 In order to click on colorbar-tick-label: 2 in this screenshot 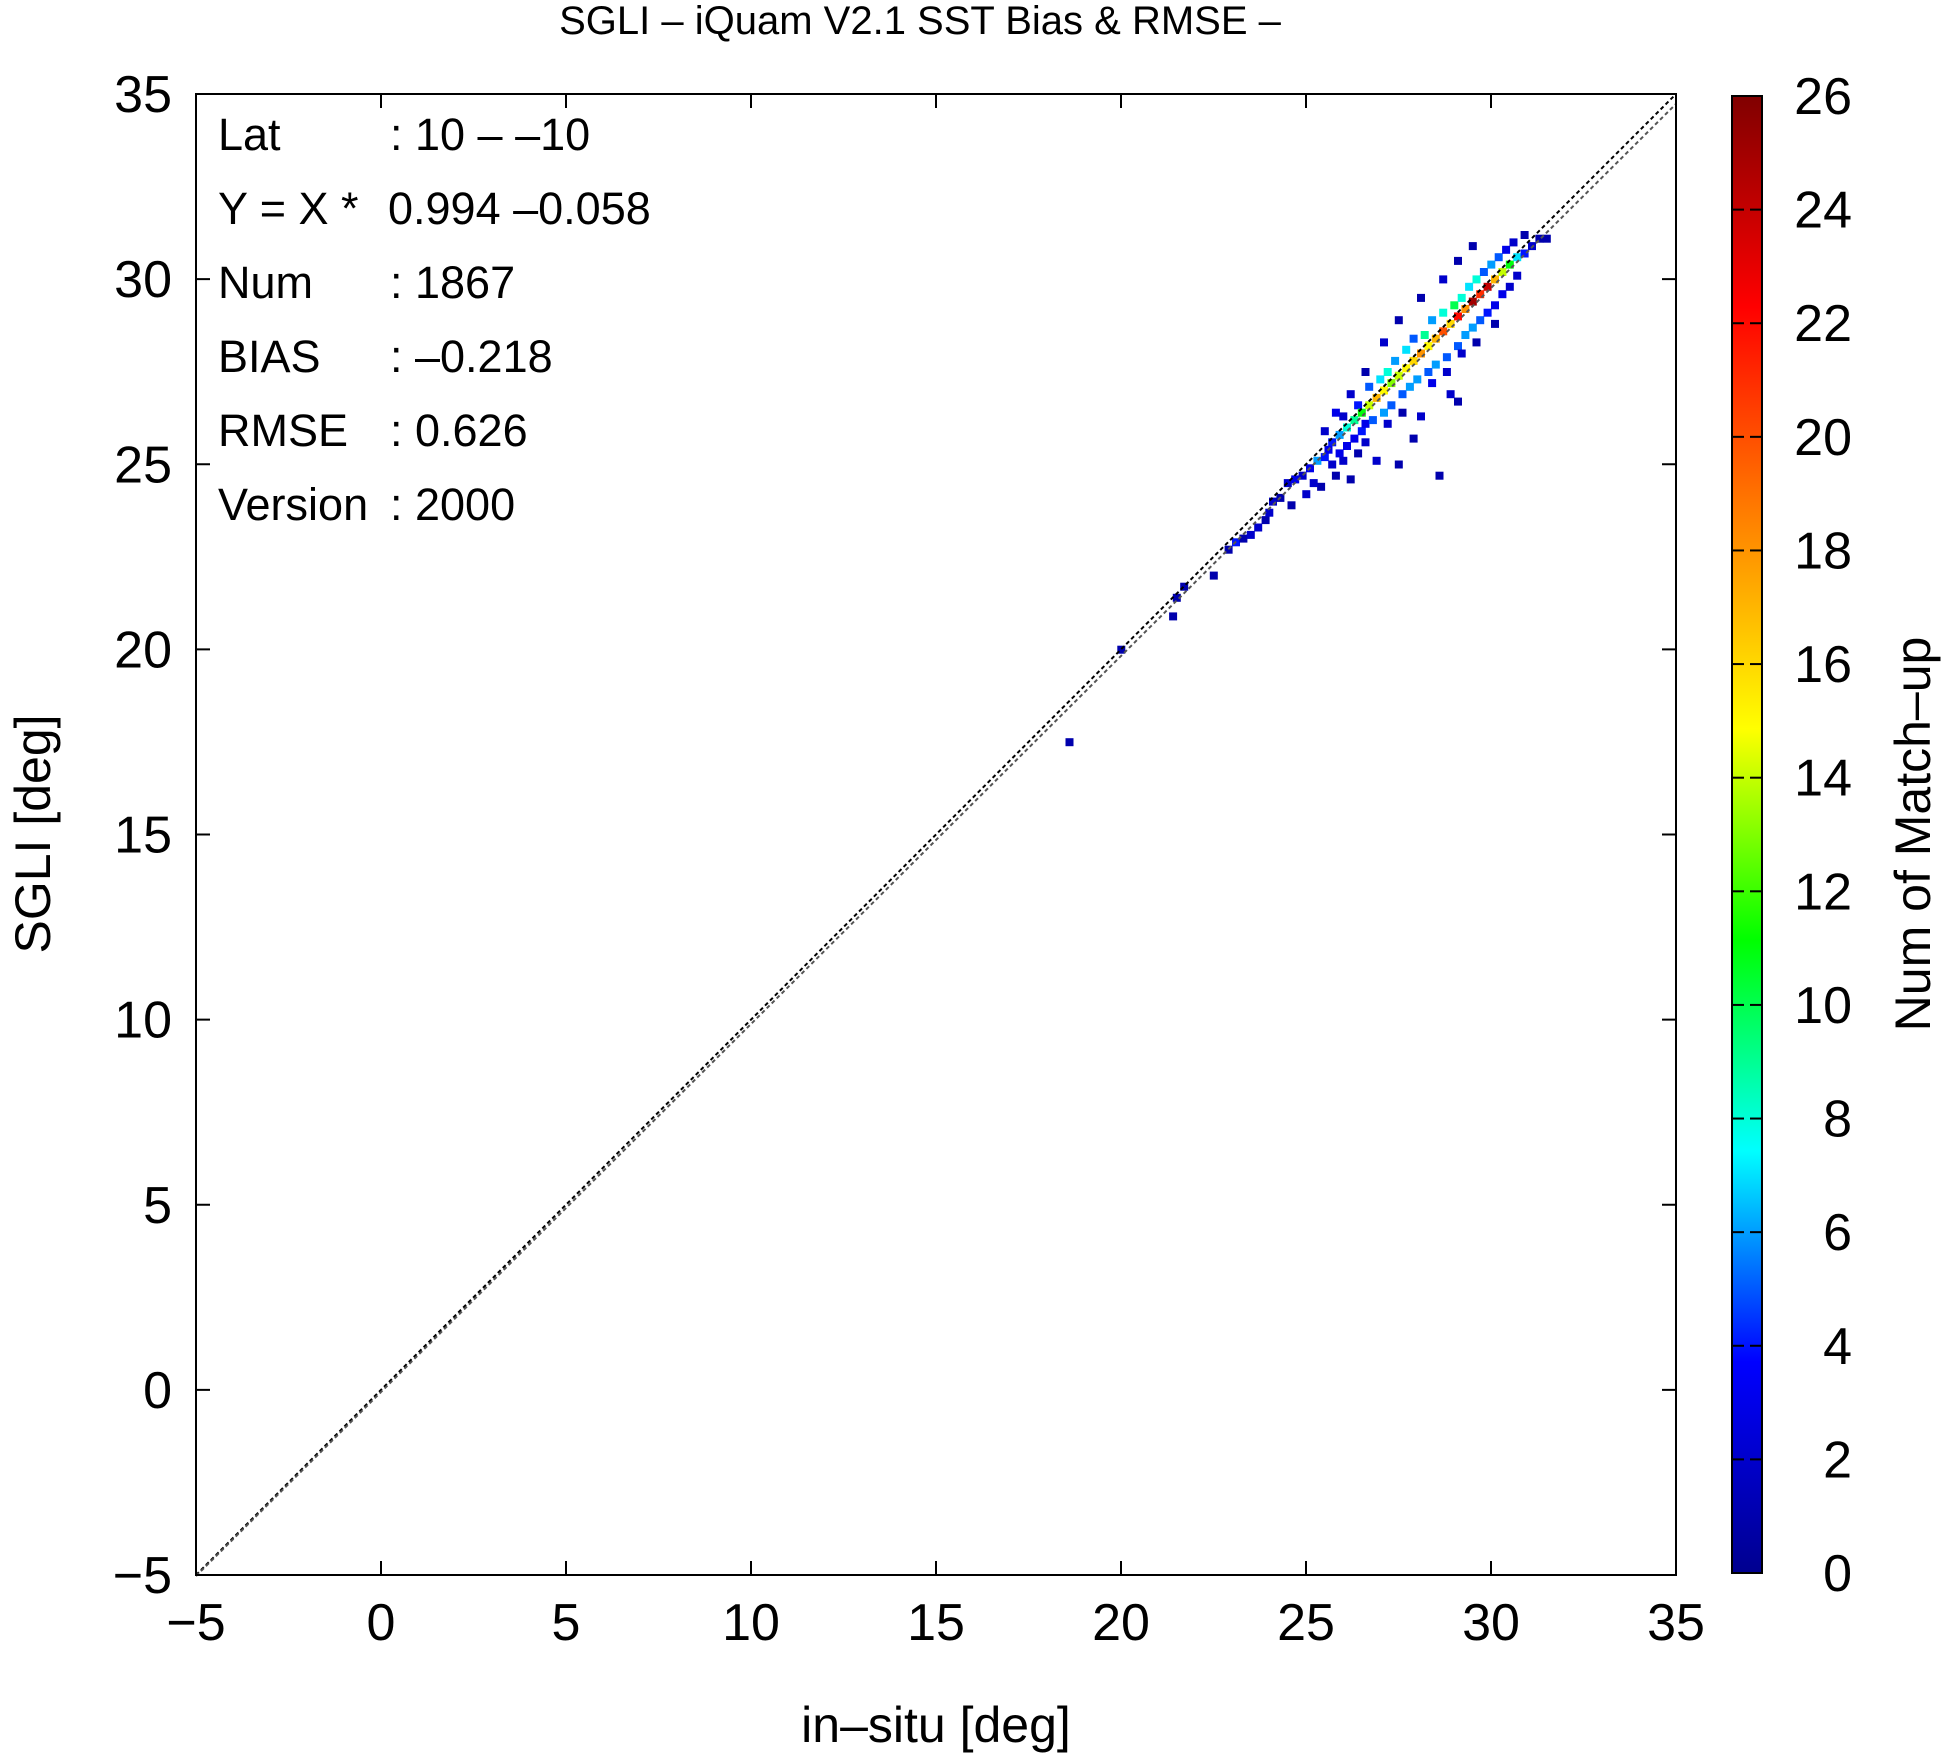, I will do `click(1837, 1460)`.